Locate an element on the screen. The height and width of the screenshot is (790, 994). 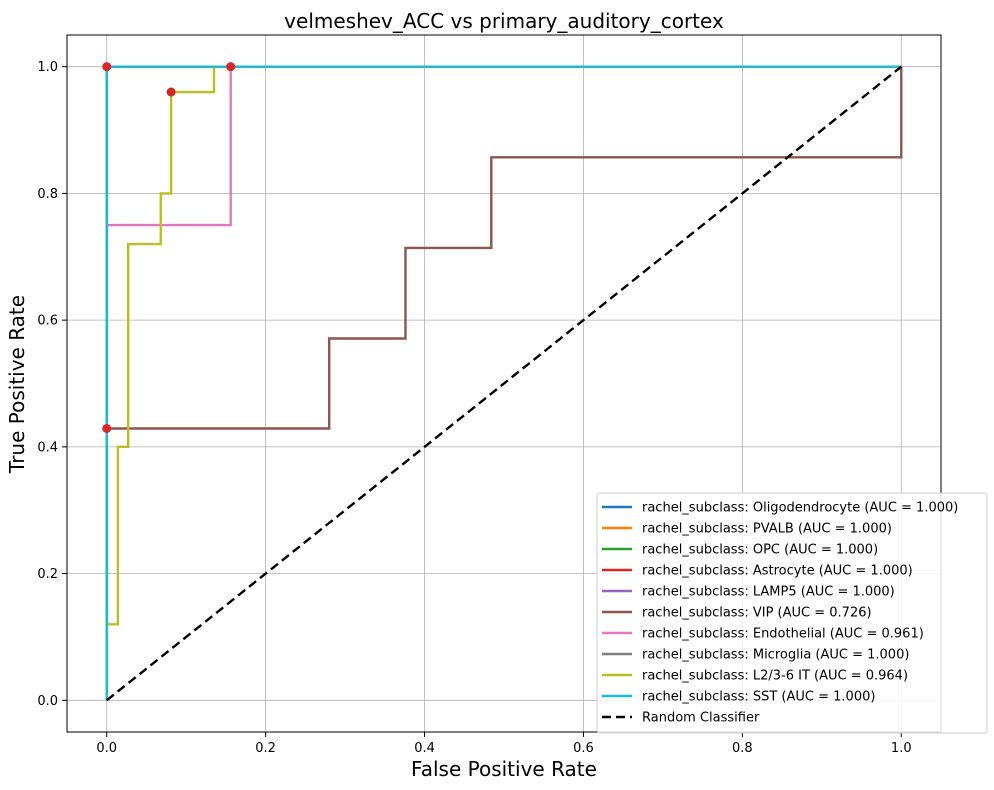
y-tick-label: 0.6 is located at coordinates (47, 321).